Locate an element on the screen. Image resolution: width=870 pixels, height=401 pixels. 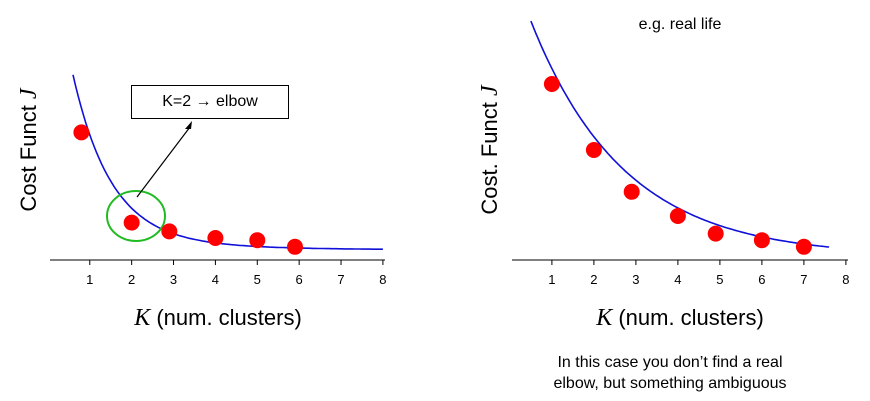
right-x-tick-label-5: 5 is located at coordinates (719, 279).